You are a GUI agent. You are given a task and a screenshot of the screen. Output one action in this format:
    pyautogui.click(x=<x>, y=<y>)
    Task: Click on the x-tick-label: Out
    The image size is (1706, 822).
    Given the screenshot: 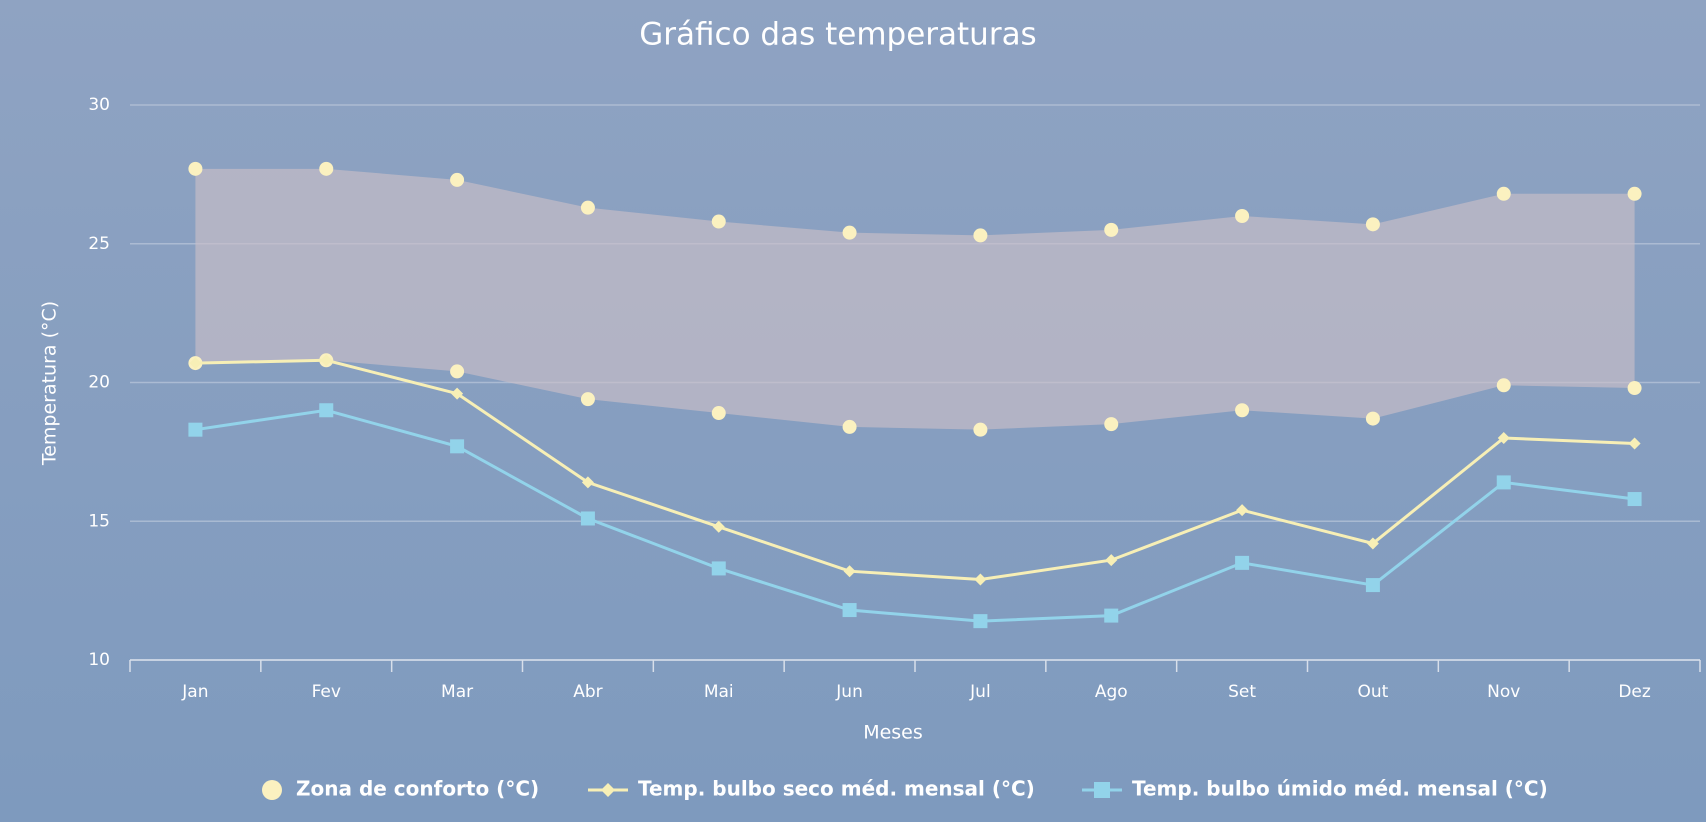 What is the action you would take?
    pyautogui.click(x=1373, y=692)
    